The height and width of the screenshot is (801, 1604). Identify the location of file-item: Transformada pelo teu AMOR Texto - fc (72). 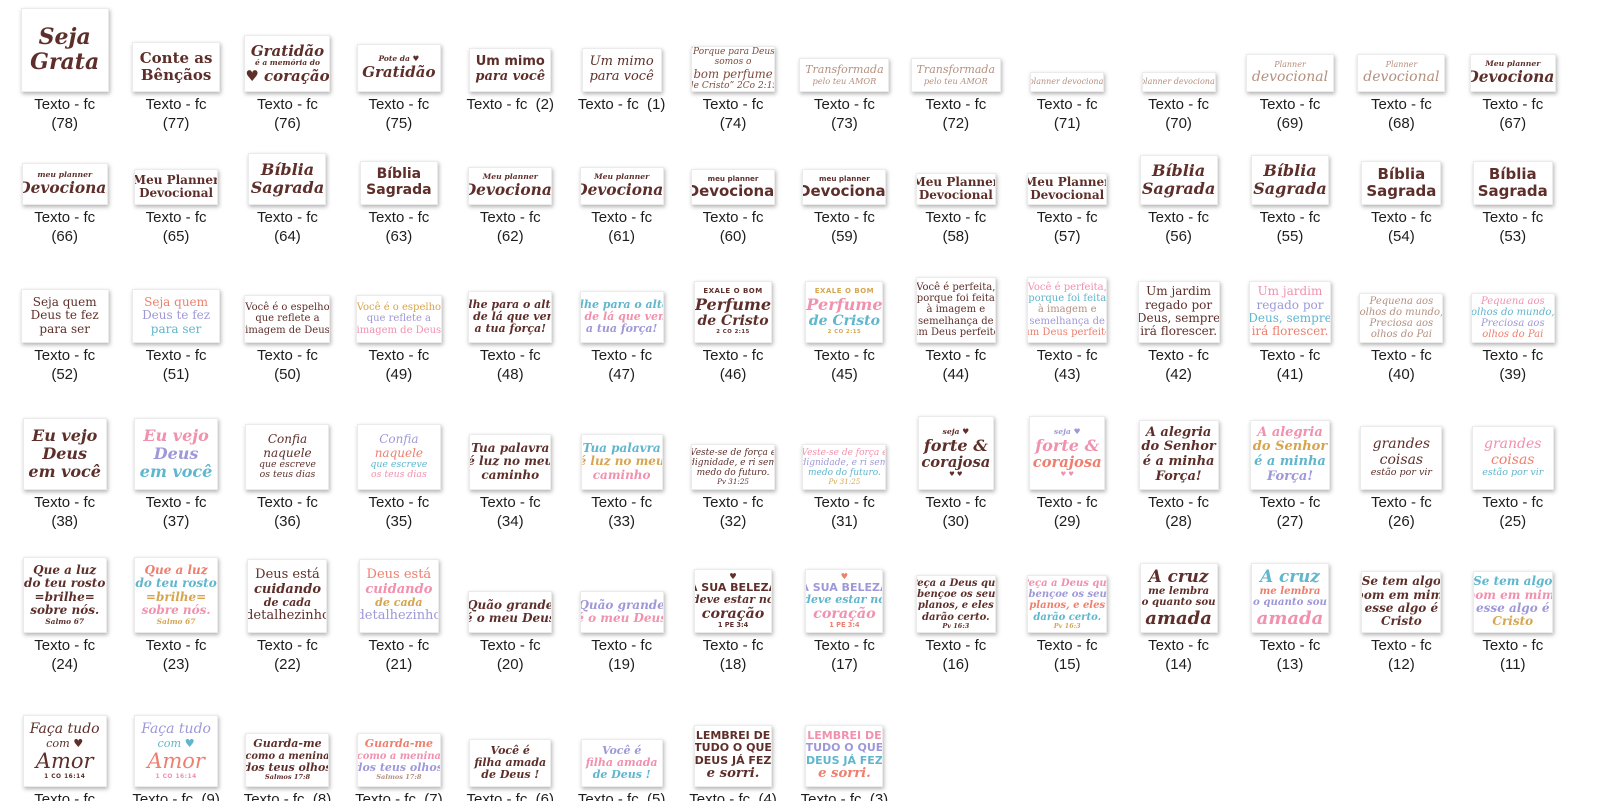
(955, 73).